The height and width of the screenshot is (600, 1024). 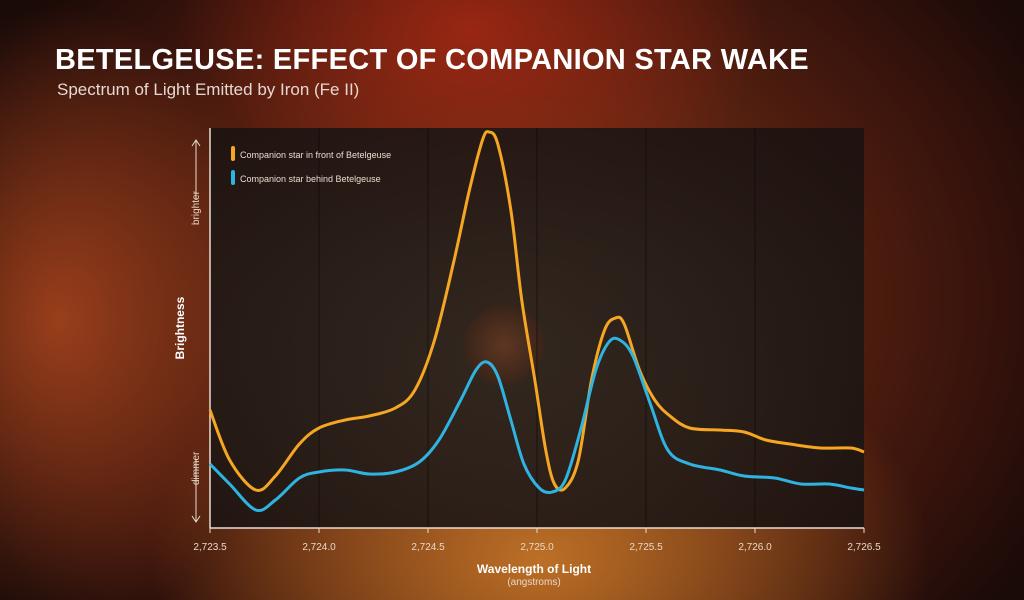 What do you see at coordinates (180, 327) in the screenshot?
I see `y-axis-label: Brightness` at bounding box center [180, 327].